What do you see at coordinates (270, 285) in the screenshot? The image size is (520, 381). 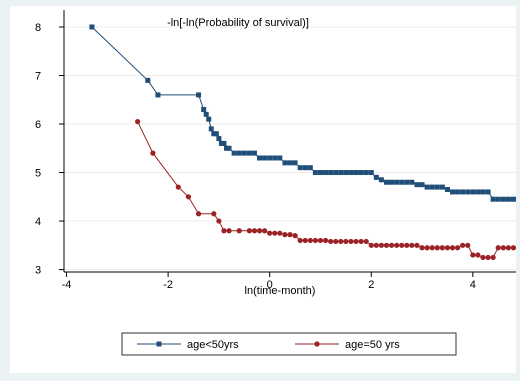 I see `x-tick-label: 0` at bounding box center [270, 285].